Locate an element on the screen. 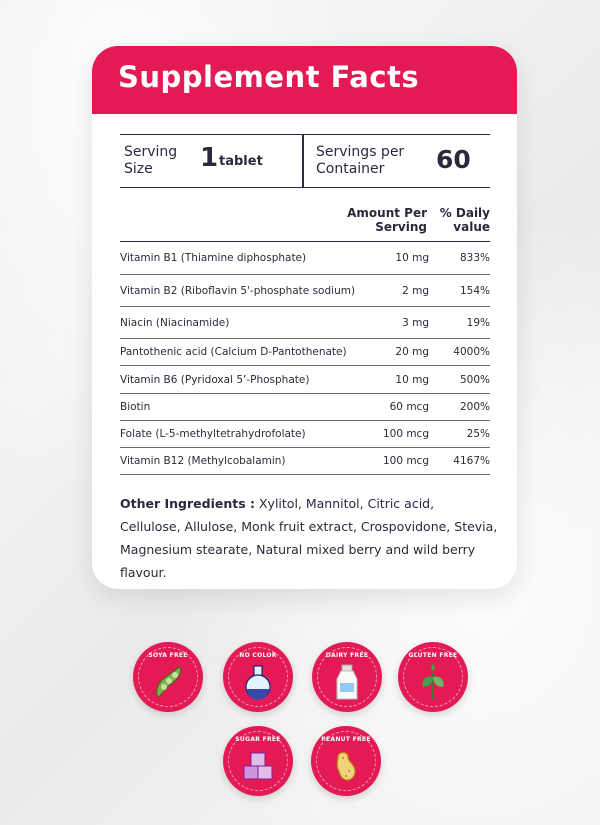 Image resolution: width=600 pixels, height=825 pixels. flask-icon is located at coordinates (258, 682).